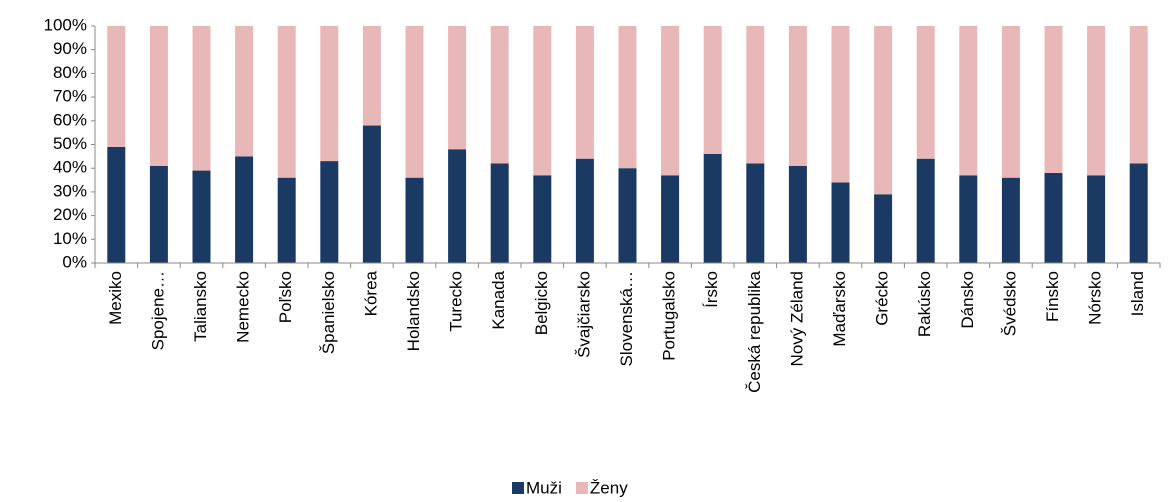 The height and width of the screenshot is (502, 1168). What do you see at coordinates (1137, 293) in the screenshot?
I see `x-tick-label: Island` at bounding box center [1137, 293].